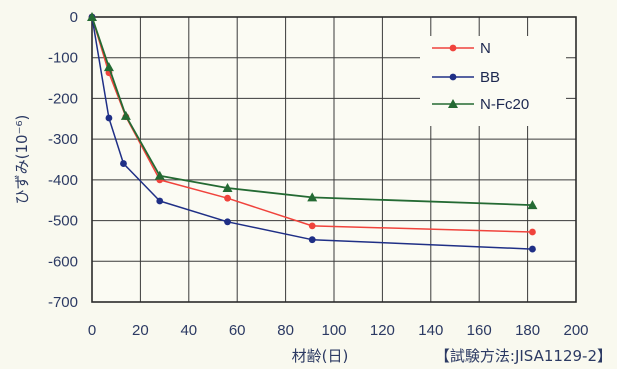  What do you see at coordinates (485, 48) in the screenshot?
I see `legend-label: N` at bounding box center [485, 48].